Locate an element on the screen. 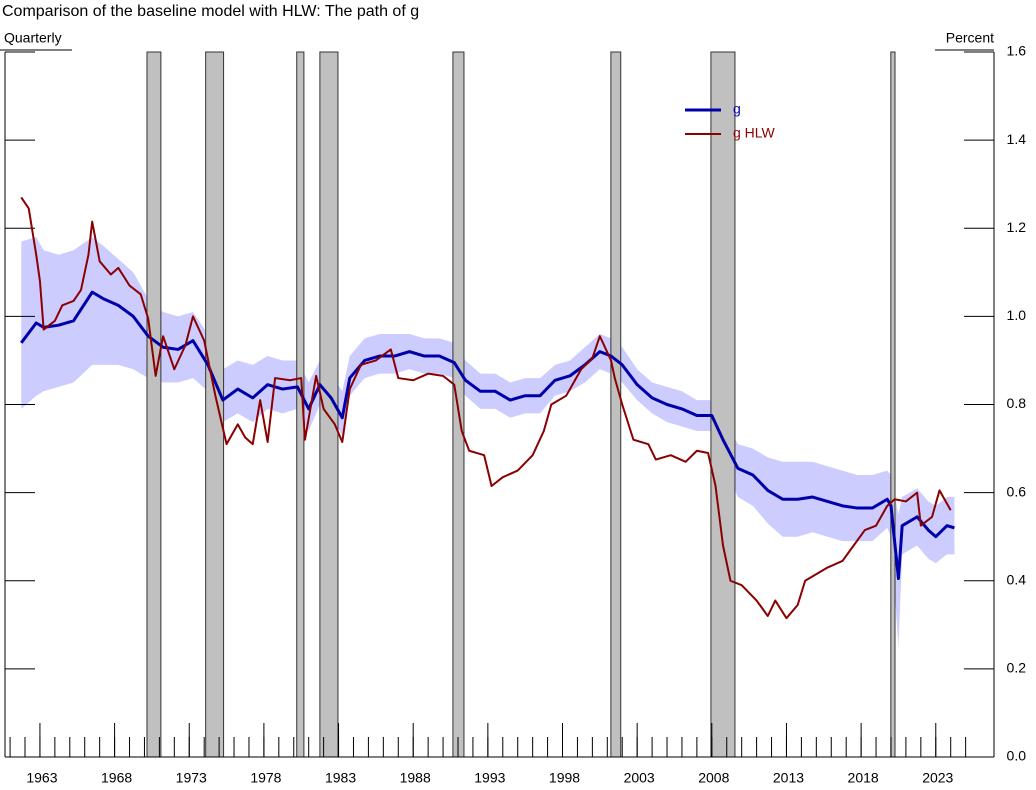 The width and height of the screenshot is (1036, 790). legend-label: g HLW is located at coordinates (754, 133).